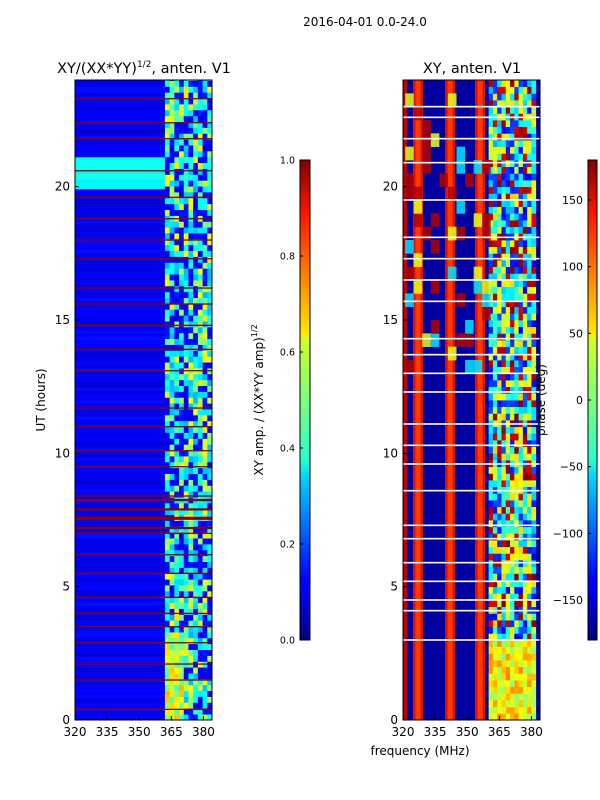  I want to click on cbar-tick-label: 0, so click(579, 400).